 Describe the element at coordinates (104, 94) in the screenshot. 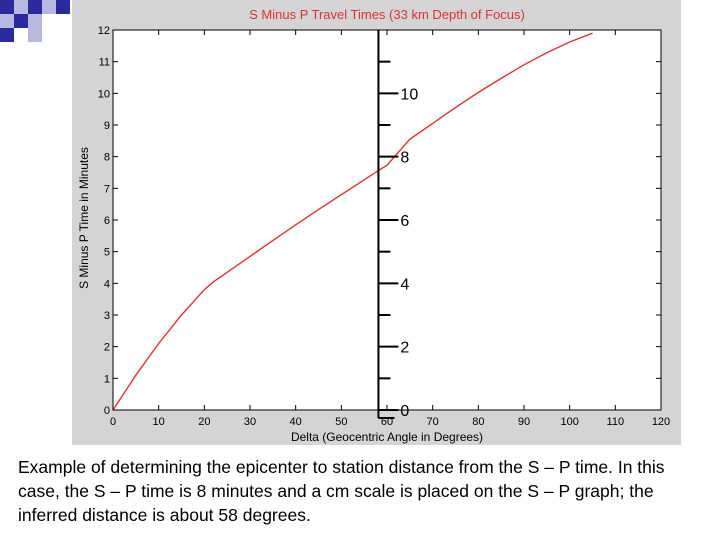

I see `y-tick-label: 10` at that location.